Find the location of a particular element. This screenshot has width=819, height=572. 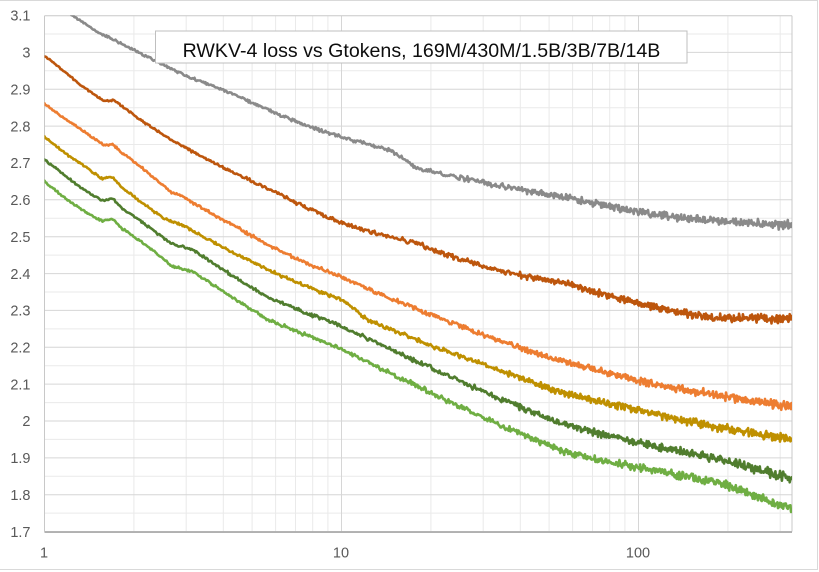

svg-text: 2.8 is located at coordinates (20, 127).